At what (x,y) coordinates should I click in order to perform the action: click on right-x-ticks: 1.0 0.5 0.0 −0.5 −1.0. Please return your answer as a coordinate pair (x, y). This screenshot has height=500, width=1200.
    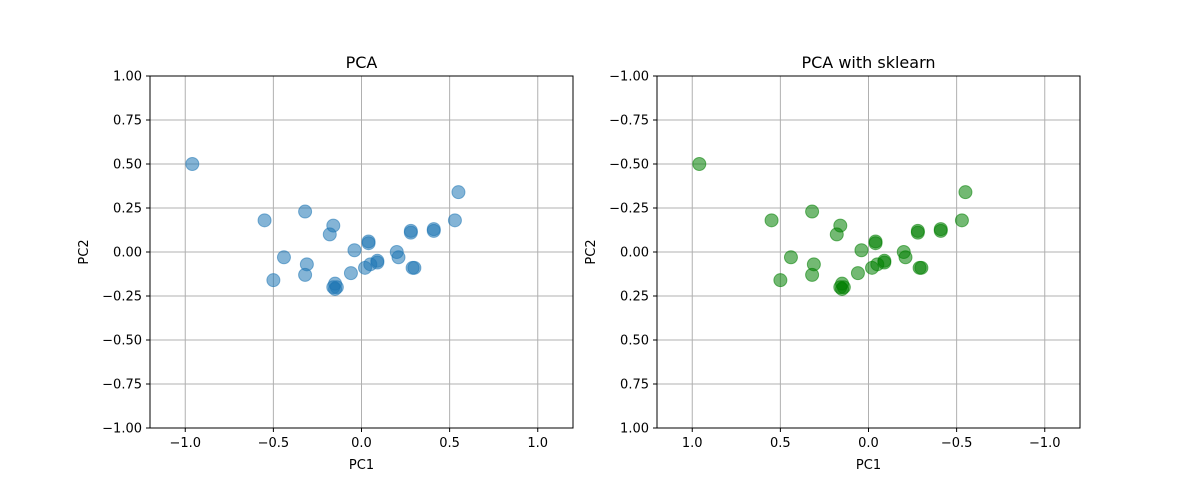
    Looking at the image, I should click on (871, 439).